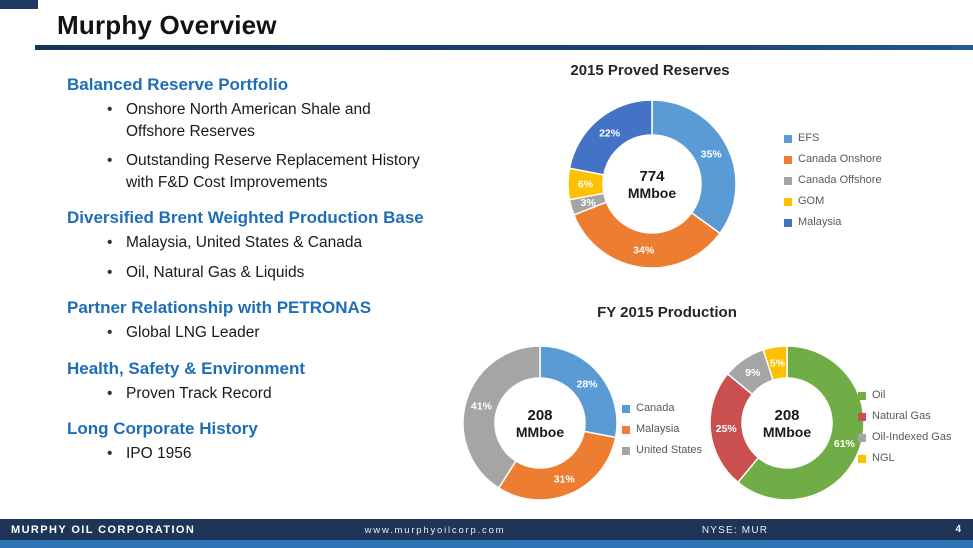 The image size is (973, 548). I want to click on pie-slice-oil, so click(800, 423).